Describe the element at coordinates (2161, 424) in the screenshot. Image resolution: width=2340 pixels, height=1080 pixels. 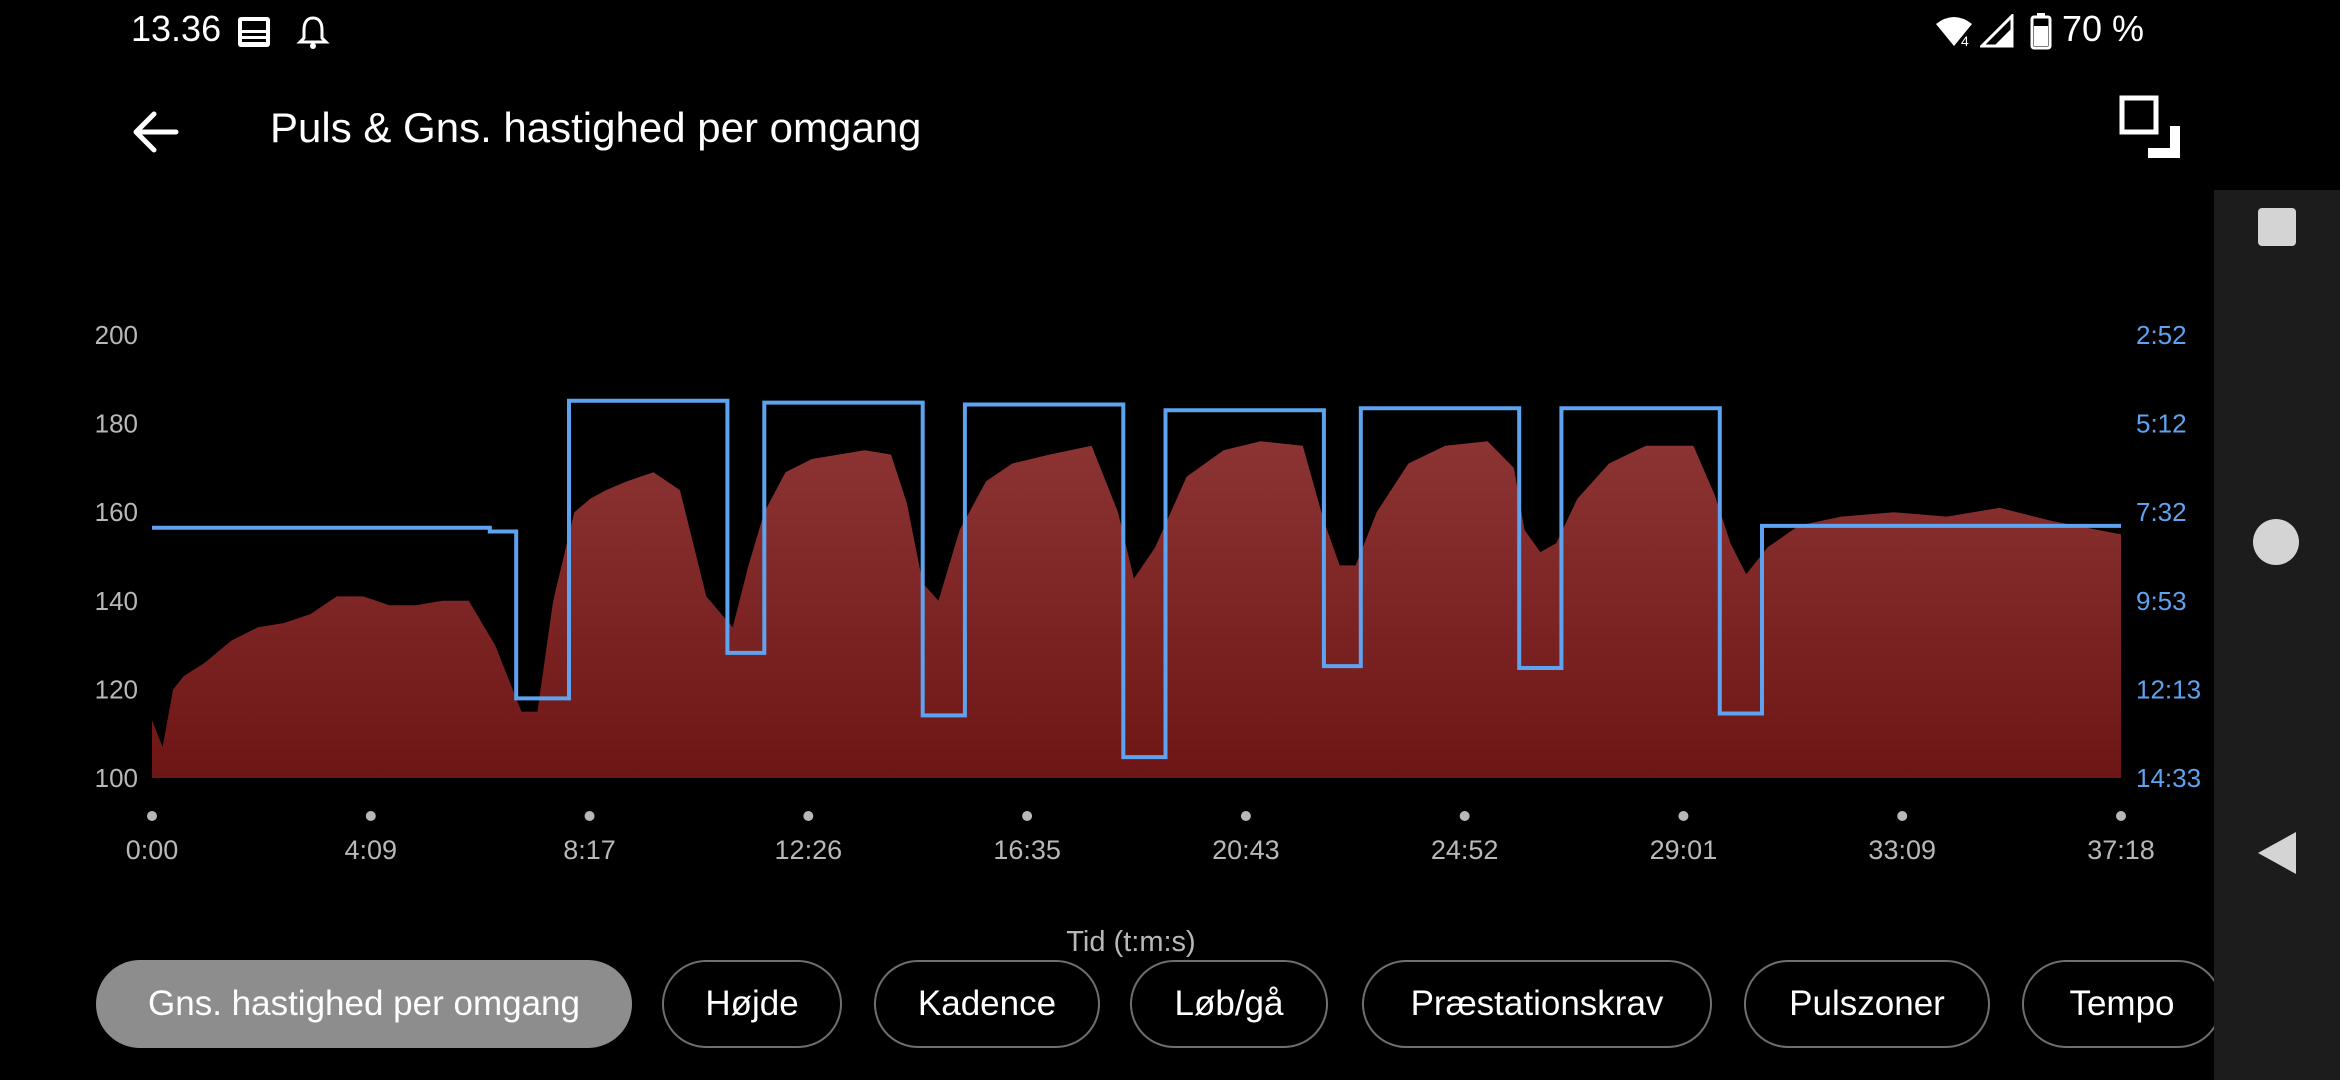
I see `right-axis-tick-label: 5:12` at that location.